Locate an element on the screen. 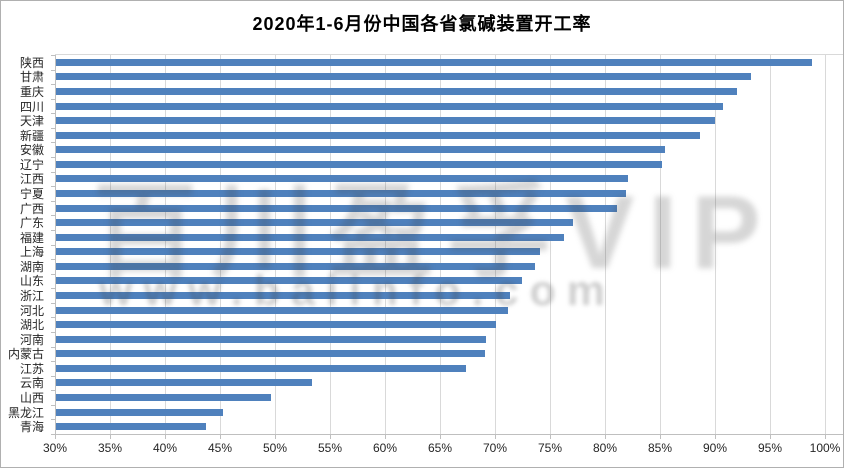 Image resolution: width=844 pixels, height=468 pixels. gridline-100% is located at coordinates (825, 244).